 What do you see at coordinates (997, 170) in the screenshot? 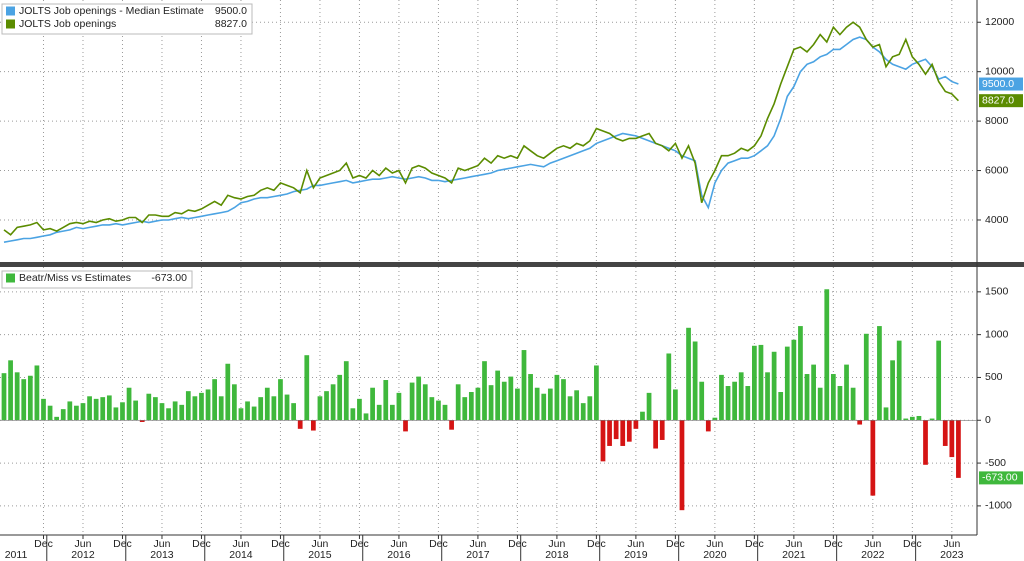
I see `y-tick-label: 6000` at bounding box center [997, 170].